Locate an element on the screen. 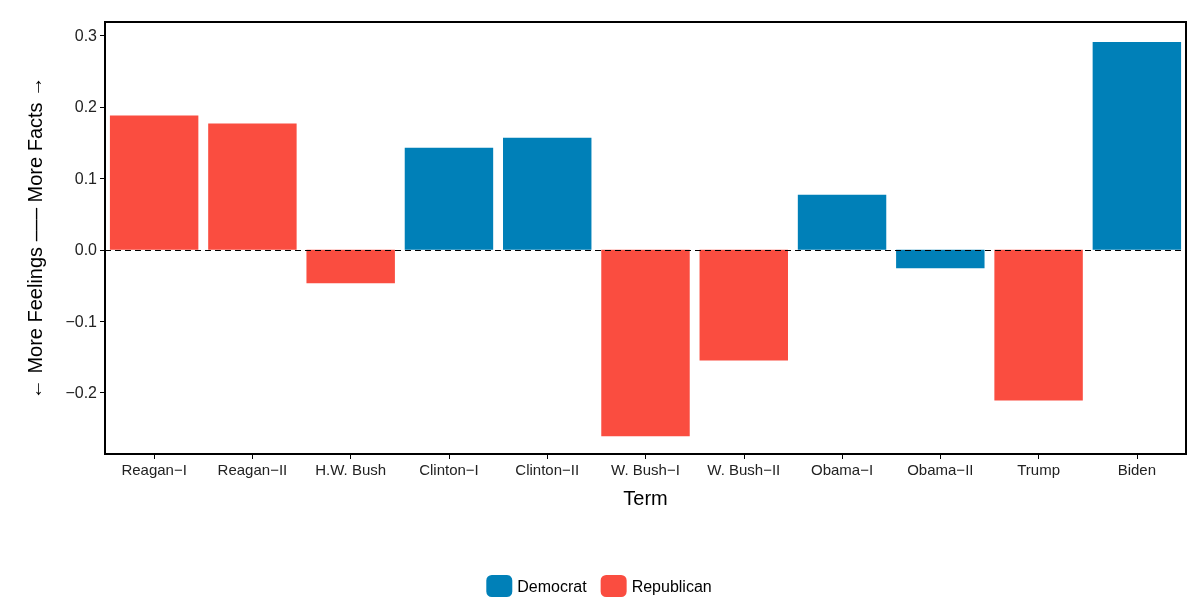  x-tick-label: Biden is located at coordinates (1137, 469).